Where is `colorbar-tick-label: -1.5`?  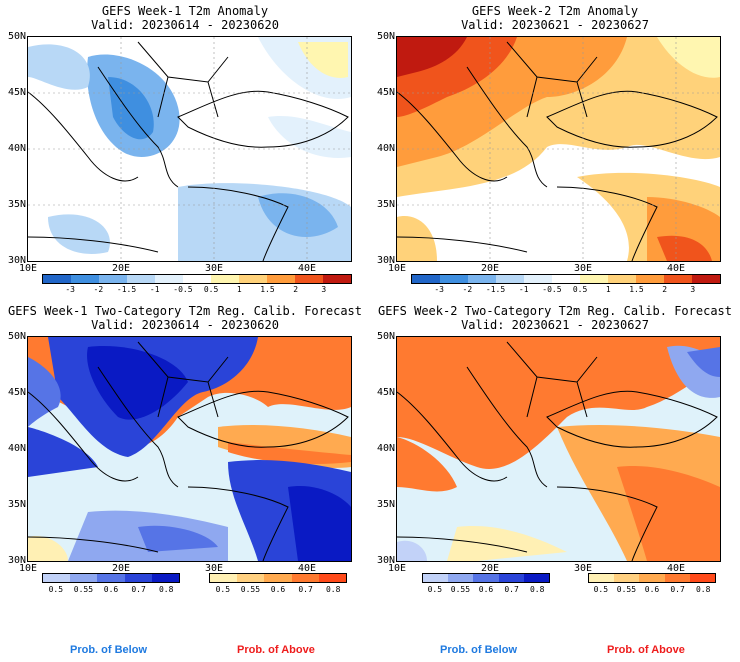 colorbar-tick-label: -1.5 is located at coordinates (126, 289).